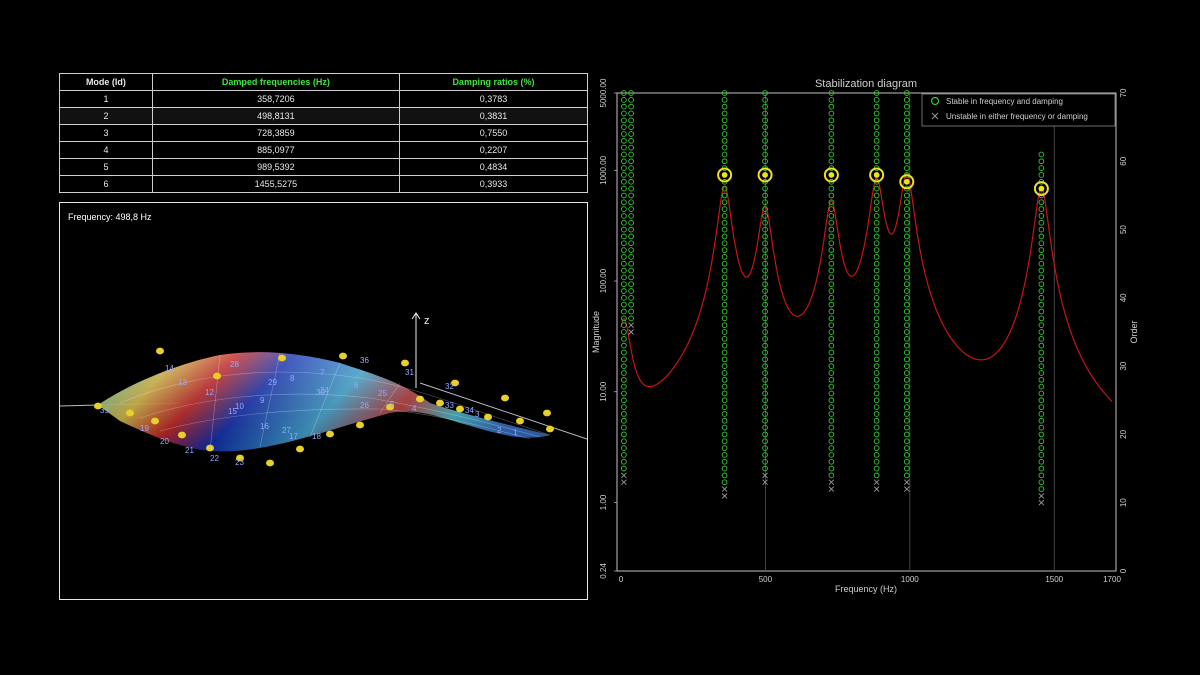 The image size is (1200, 675). Describe the element at coordinates (493, 82) in the screenshot. I see `column-header-damping: Damping ratios (%)` at that location.